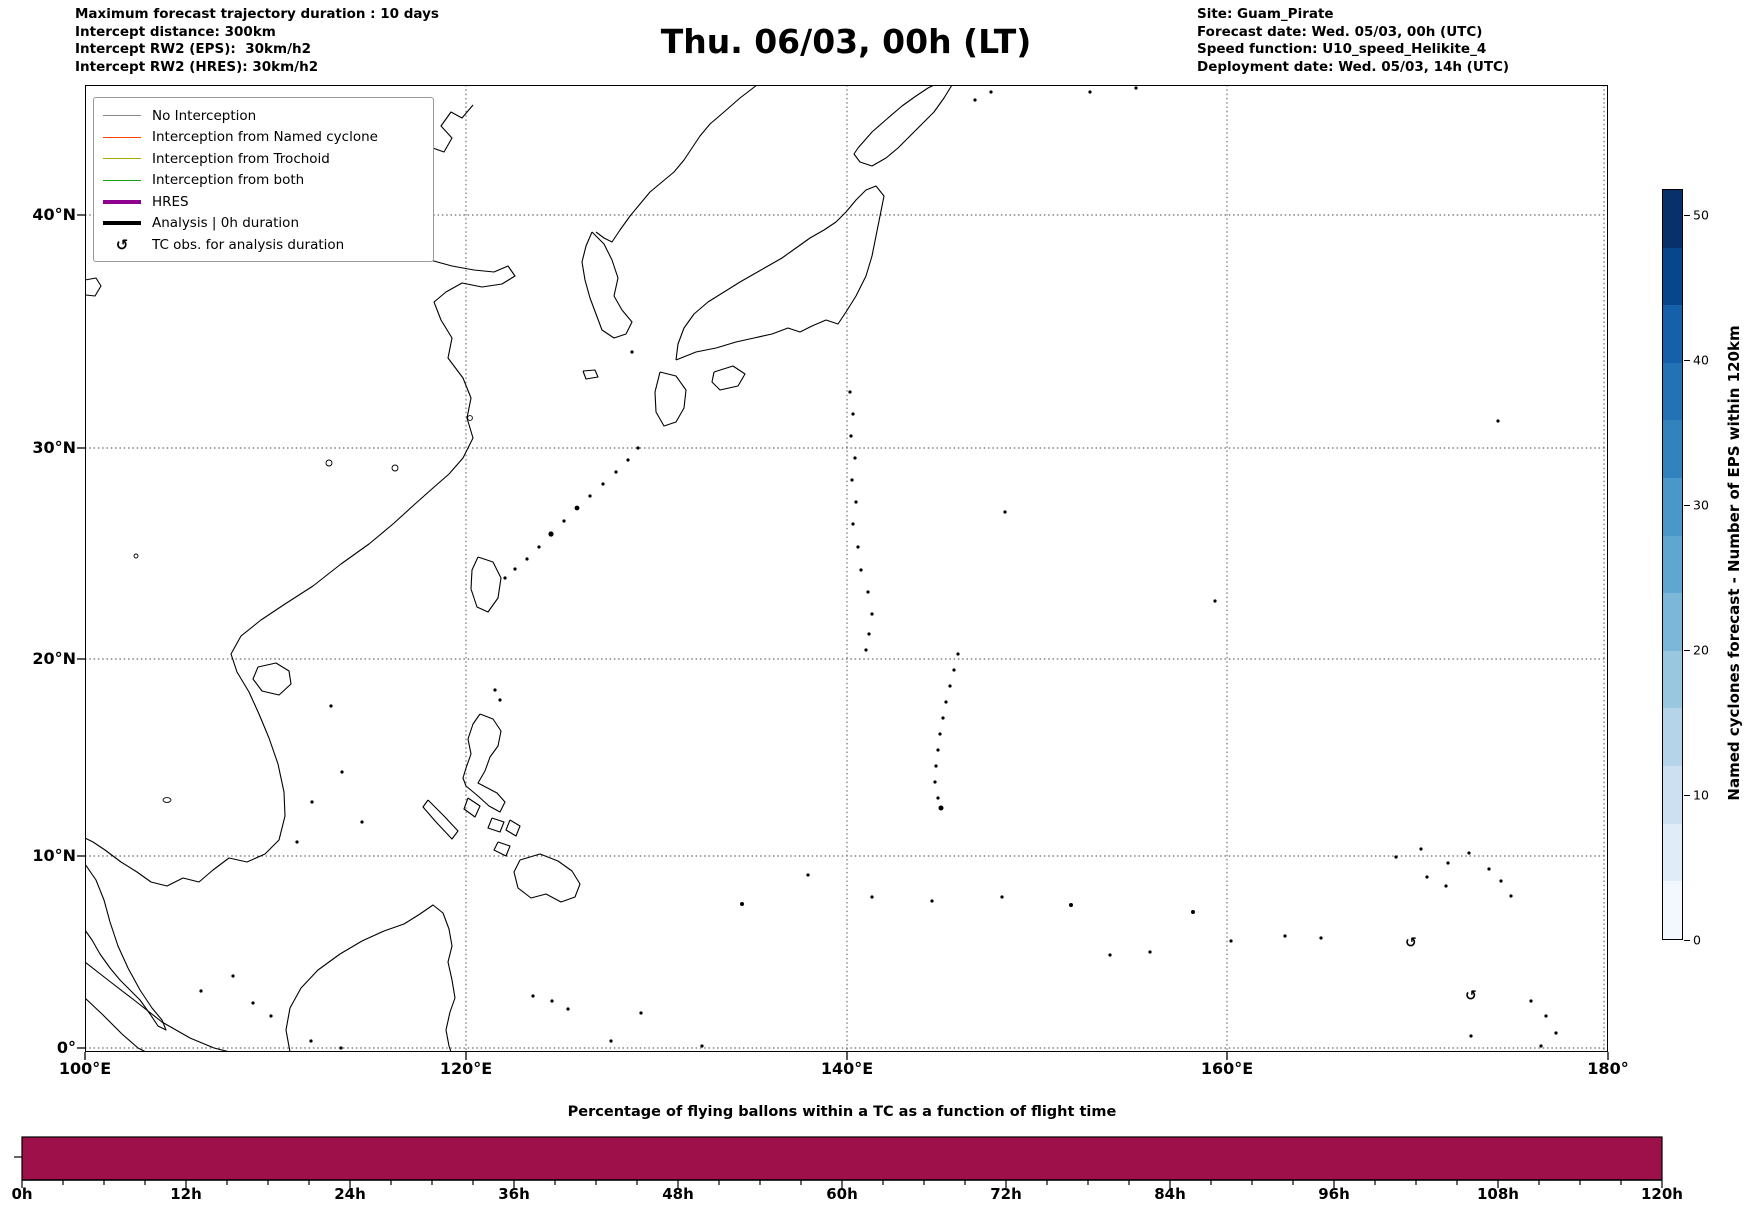 This screenshot has width=1748, height=1213. I want to click on coast-sumatra-w, so click(116, 1024).